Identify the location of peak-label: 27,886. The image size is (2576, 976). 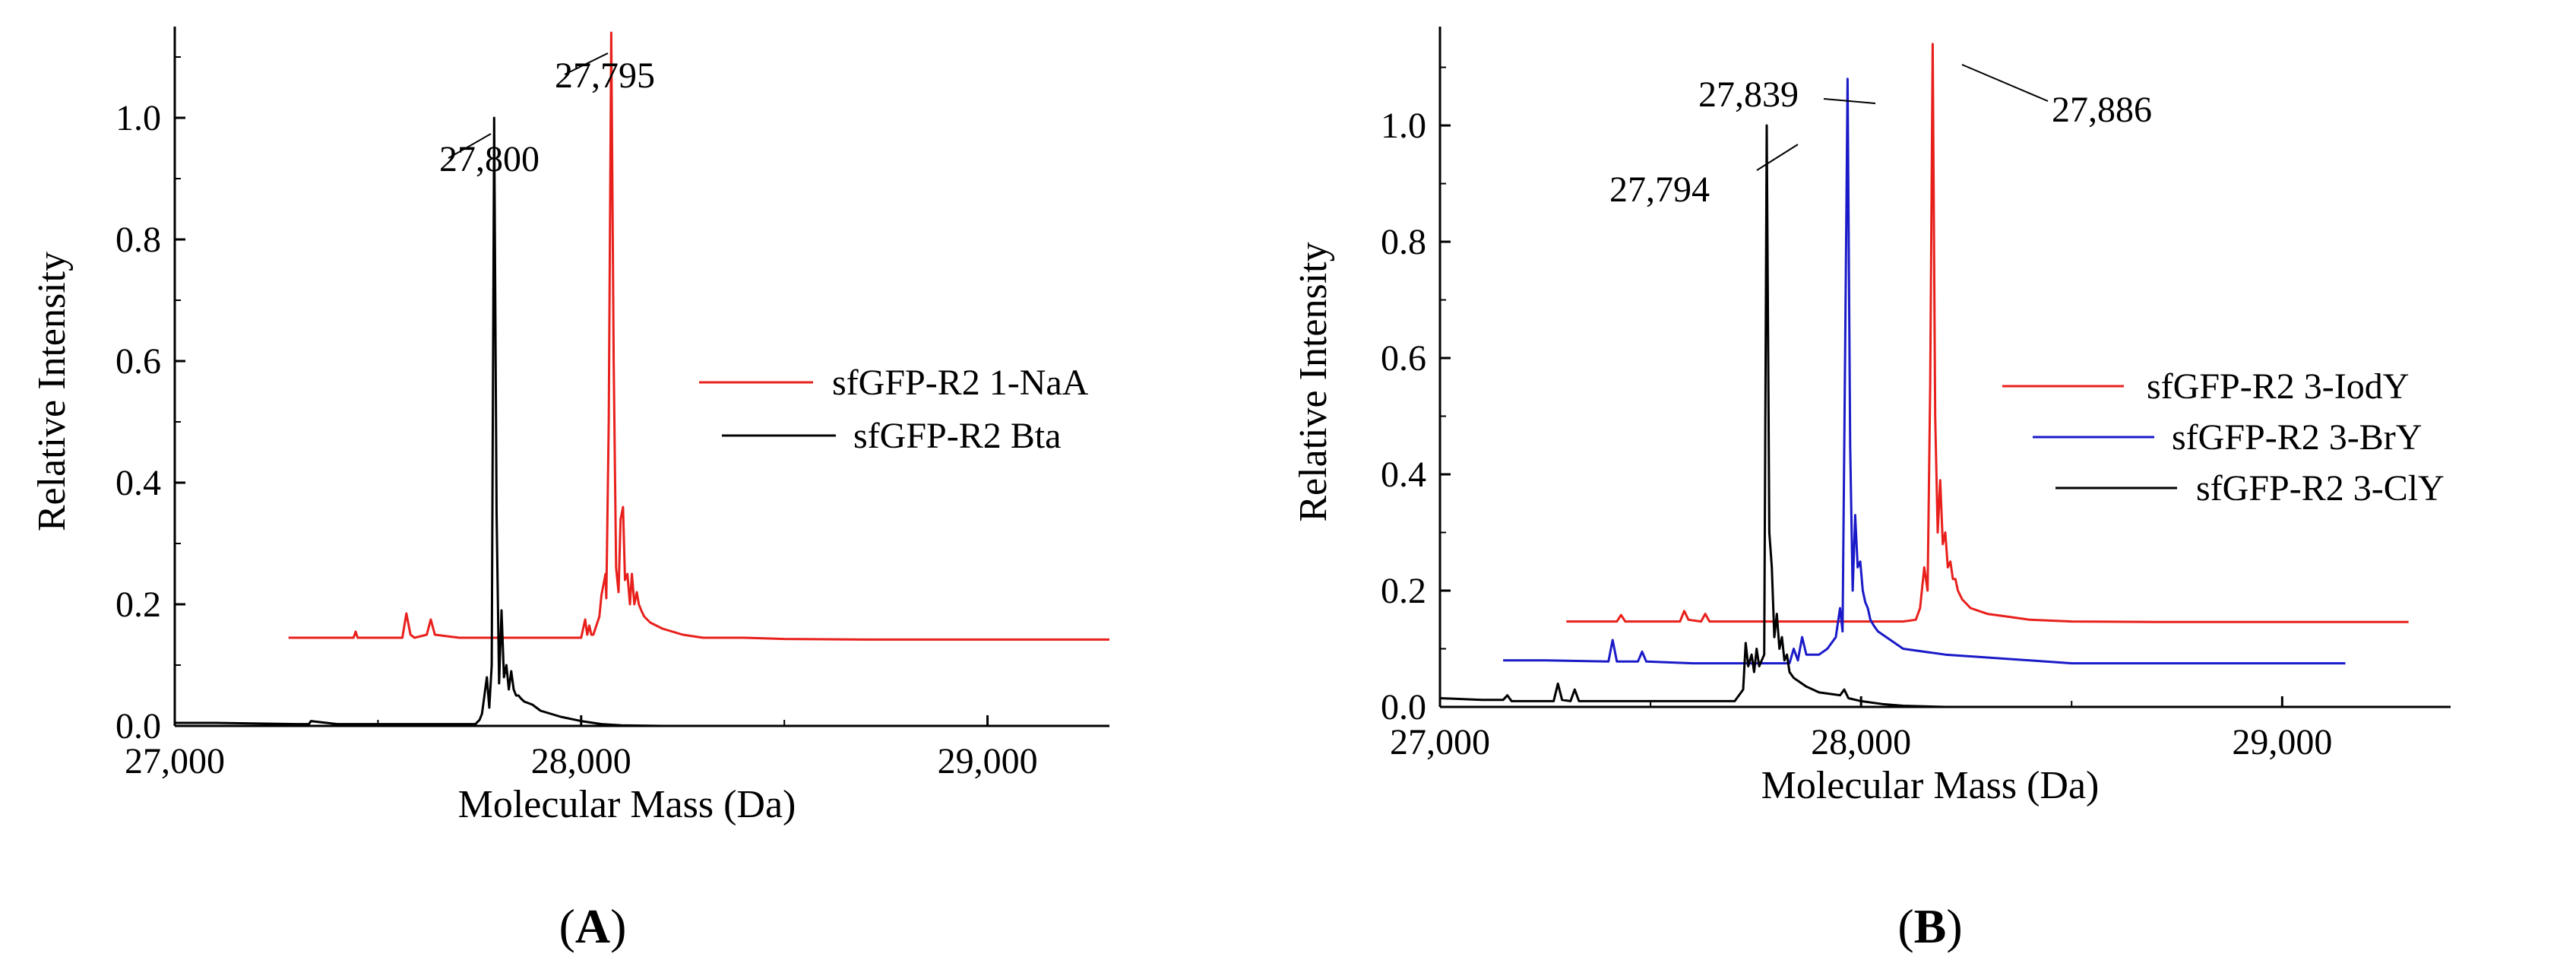
(2102, 110).